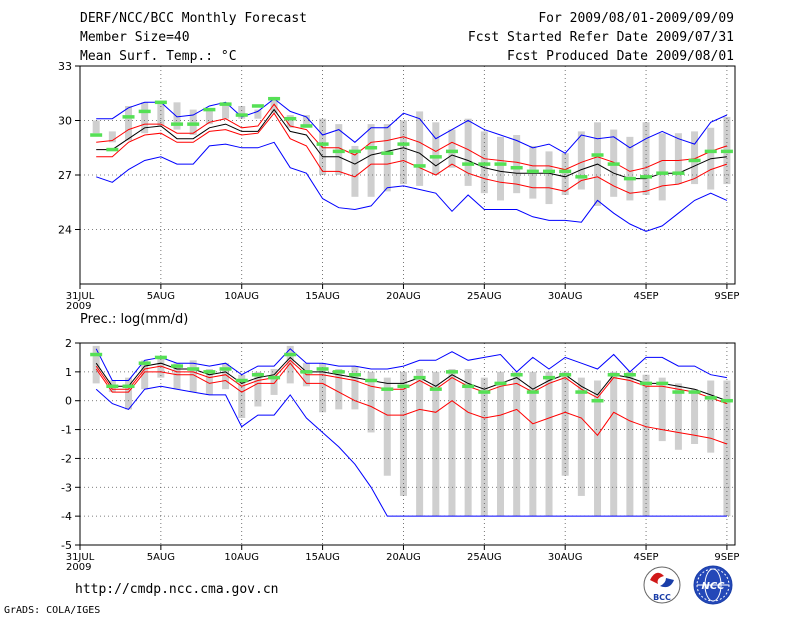  What do you see at coordinates (68, 372) in the screenshot?
I see `precip-ytick-label: 1` at bounding box center [68, 372].